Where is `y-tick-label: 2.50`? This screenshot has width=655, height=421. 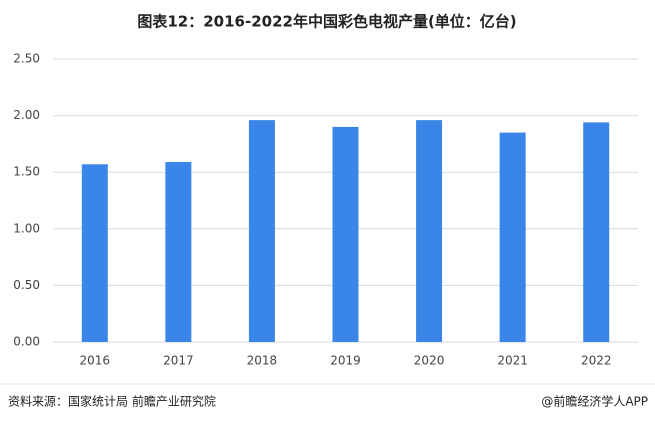
y-tick-label: 2.50 is located at coordinates (26, 59).